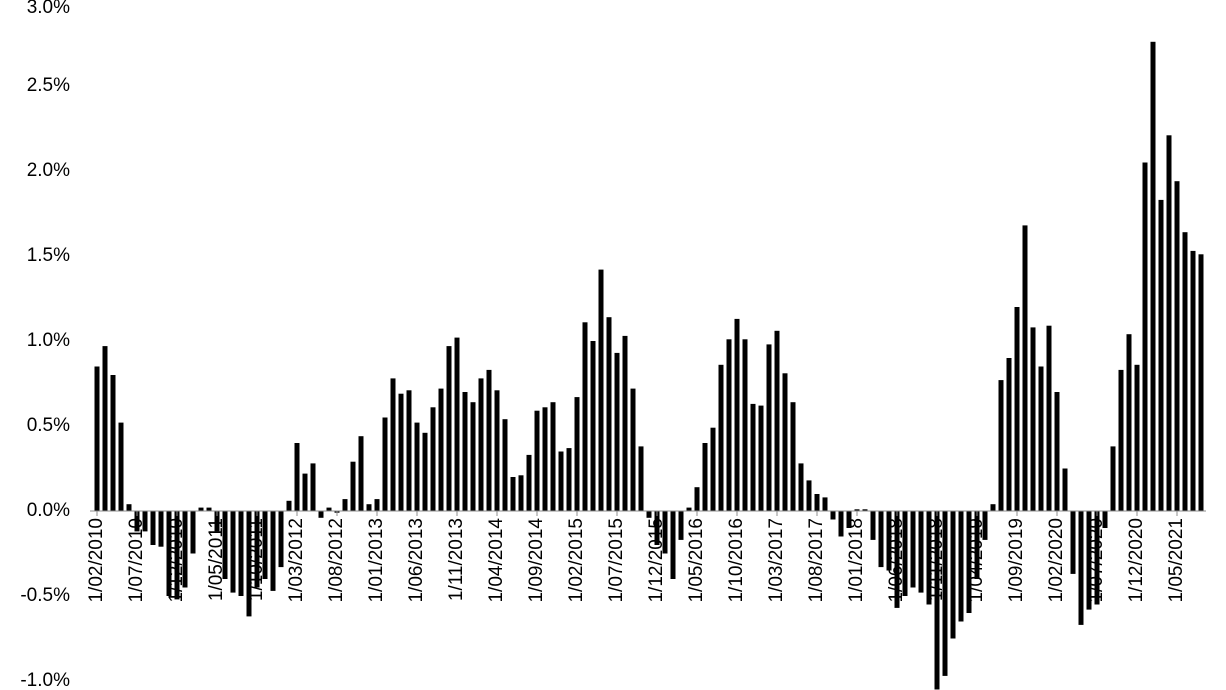 The height and width of the screenshot is (690, 1226). Describe the element at coordinates (1016, 560) in the screenshot. I see `x-tick-label: 1/09/2019` at that location.